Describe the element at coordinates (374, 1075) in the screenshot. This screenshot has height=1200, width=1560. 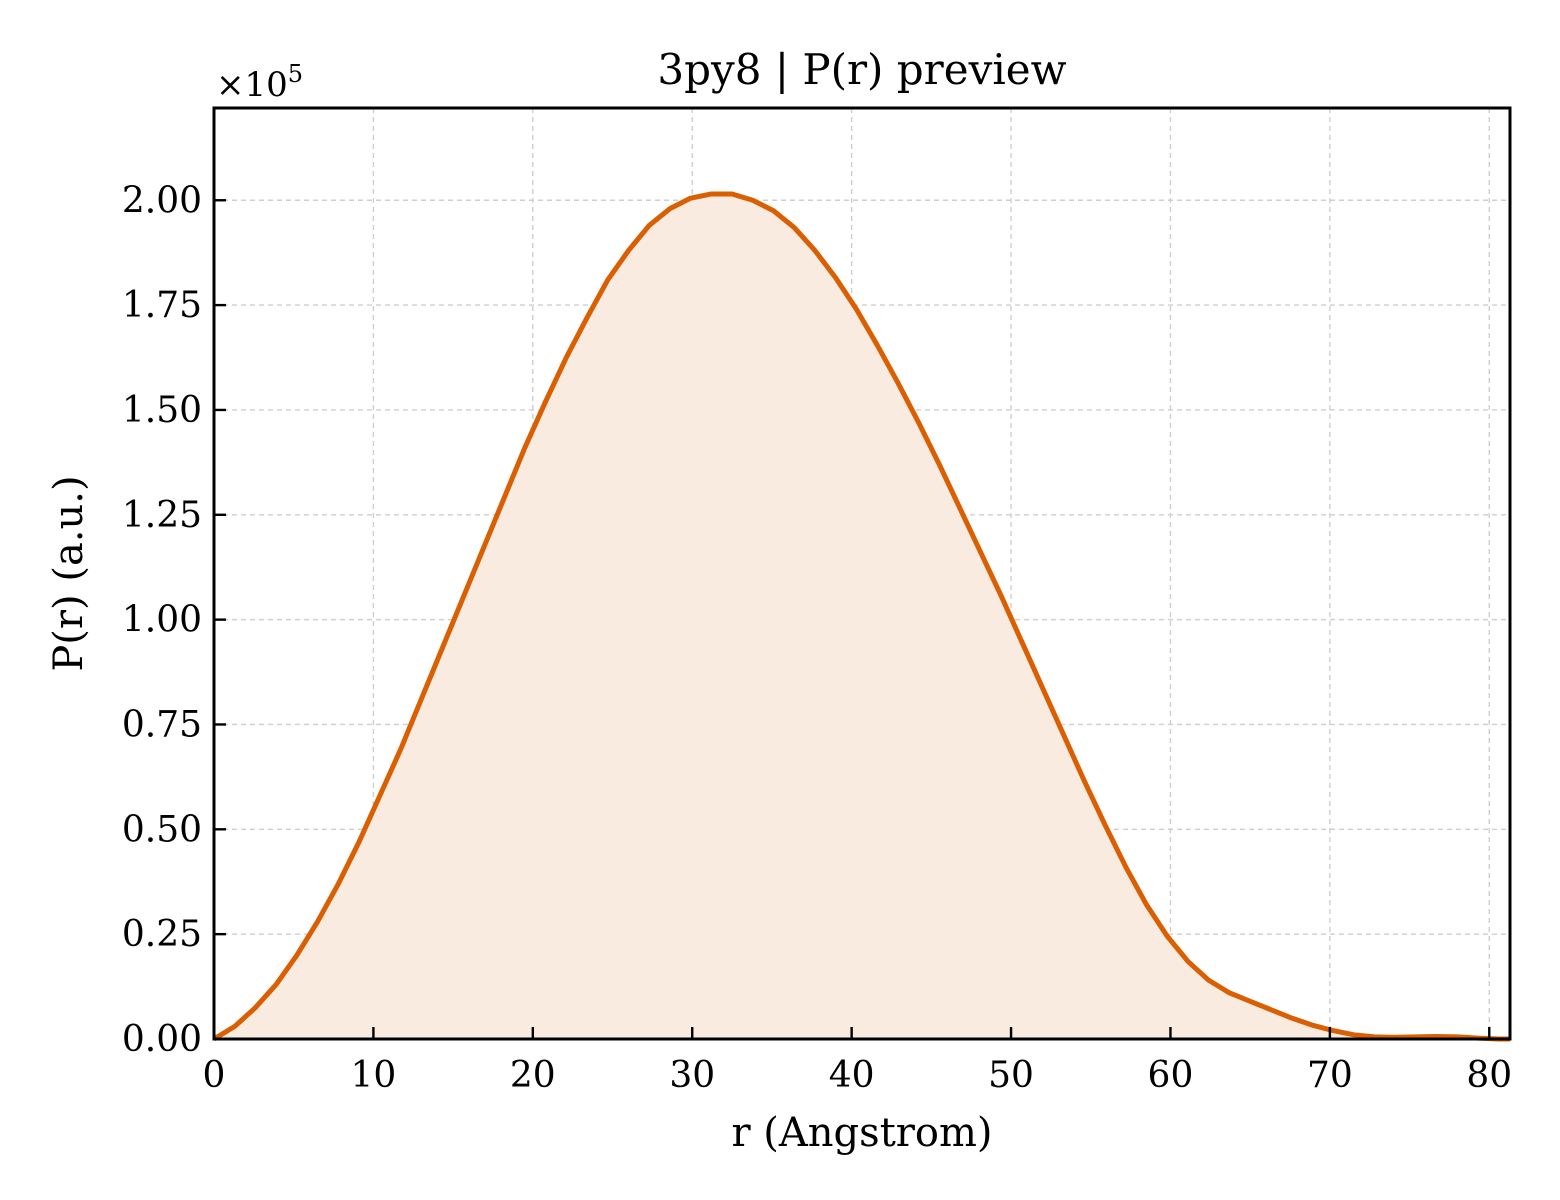
I see `x-tick-label: 10` at that location.